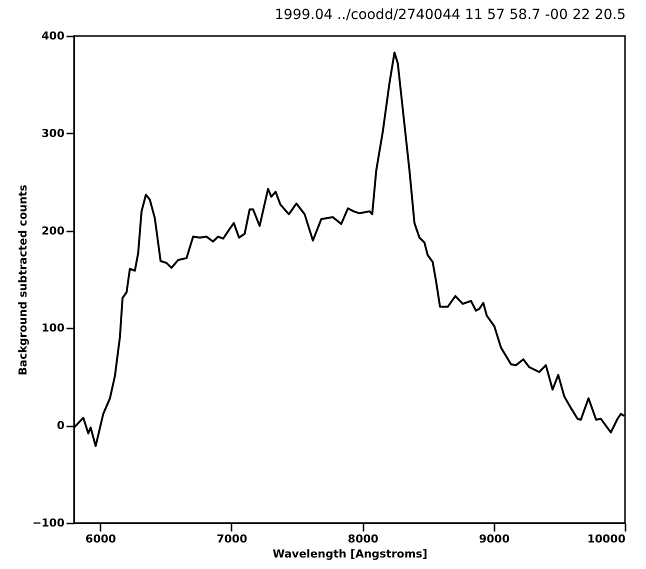 The width and height of the screenshot is (646, 569). I want to click on x-tick-label: 9000, so click(494, 539).